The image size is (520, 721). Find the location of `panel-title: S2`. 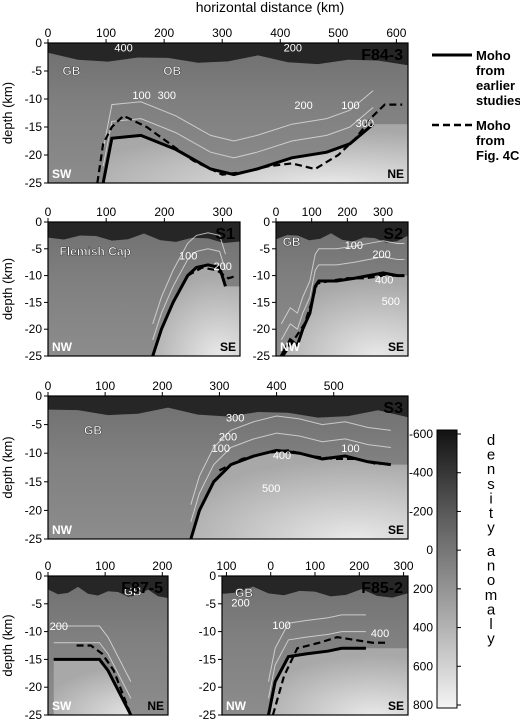

panel-title: S2 is located at coordinates (393, 234).